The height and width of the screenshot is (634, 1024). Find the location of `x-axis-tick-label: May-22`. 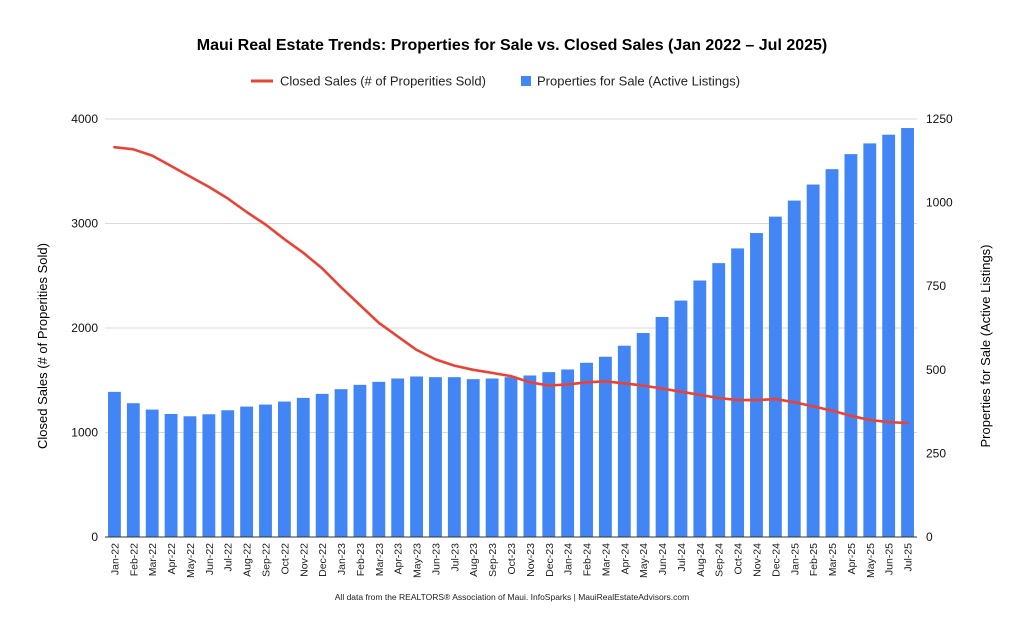

x-axis-tick-label: May-22 is located at coordinates (191, 560).